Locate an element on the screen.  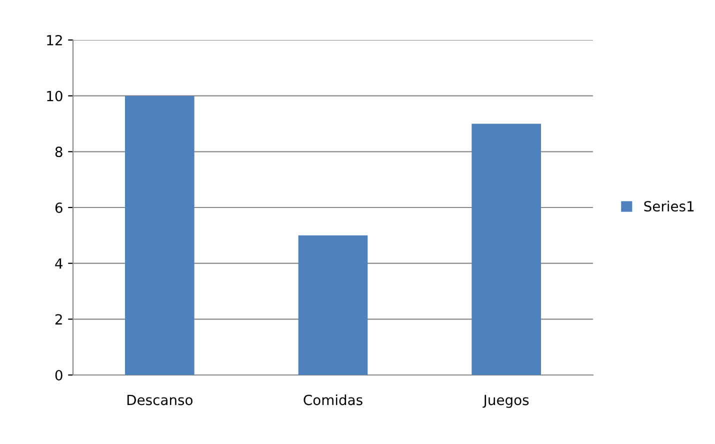
y-tick-label: 12 is located at coordinates (54, 40).